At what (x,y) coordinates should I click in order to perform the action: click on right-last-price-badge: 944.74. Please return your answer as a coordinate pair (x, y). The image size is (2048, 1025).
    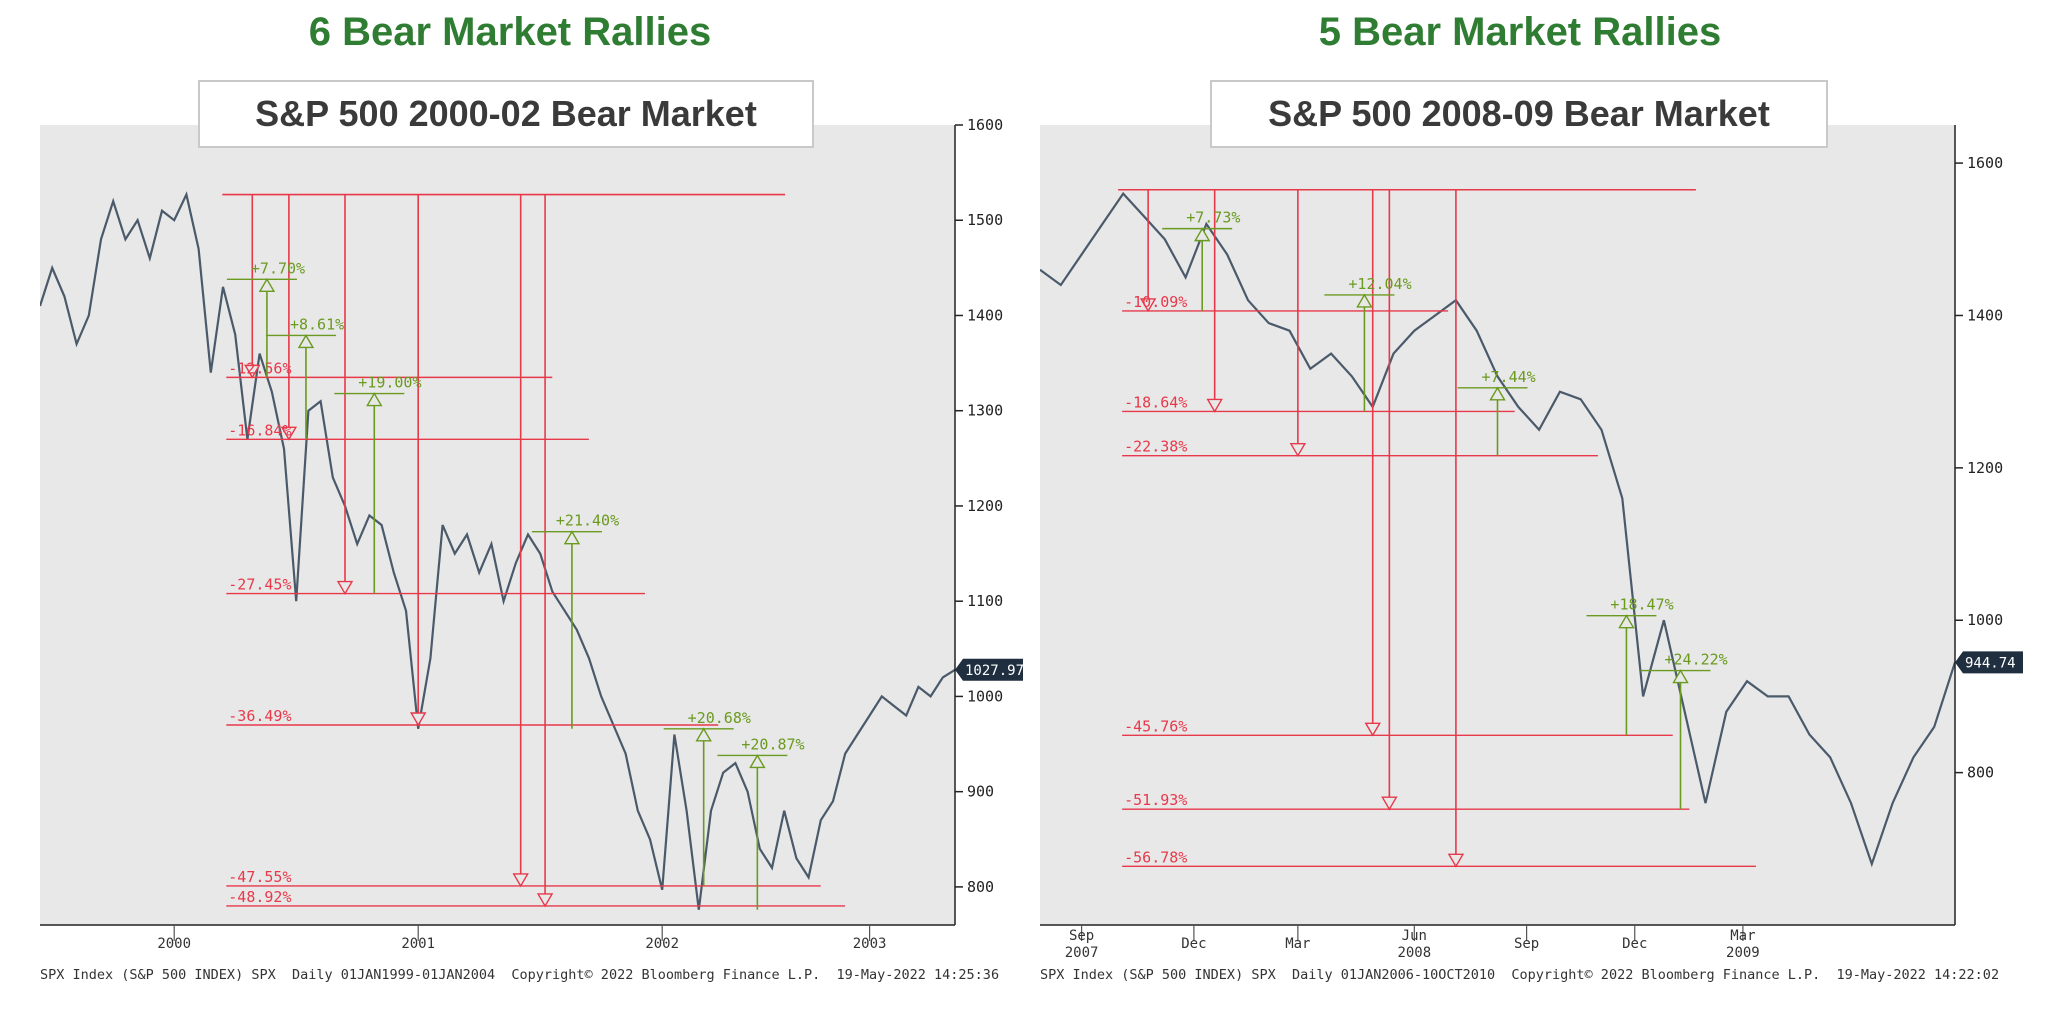
    Looking at the image, I should click on (1989, 662).